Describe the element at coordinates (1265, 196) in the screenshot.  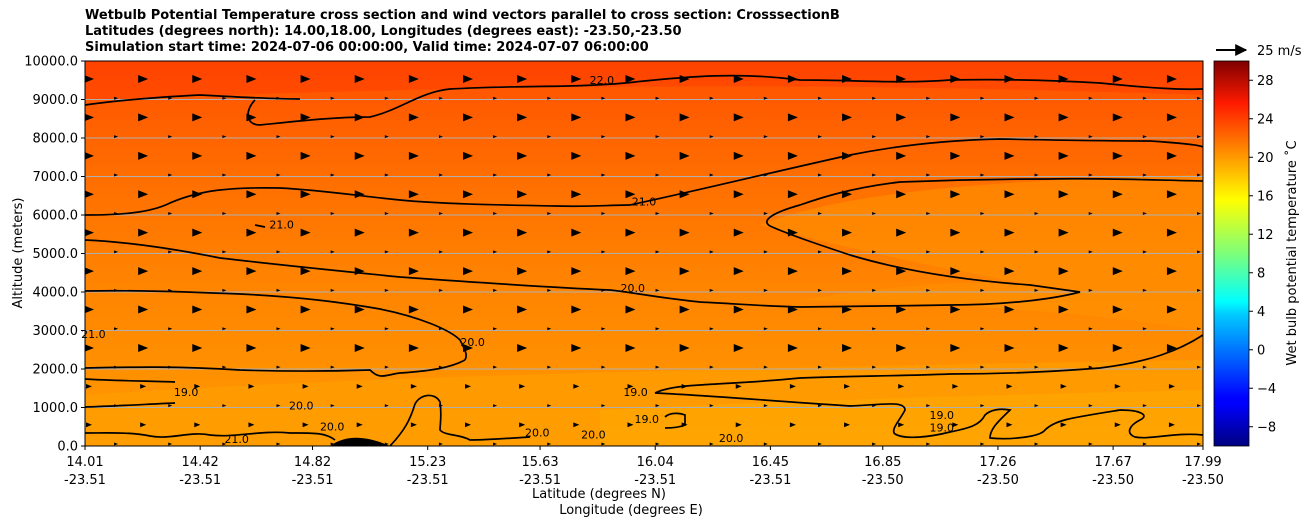
I see `colorbar-tick-label: 16` at that location.